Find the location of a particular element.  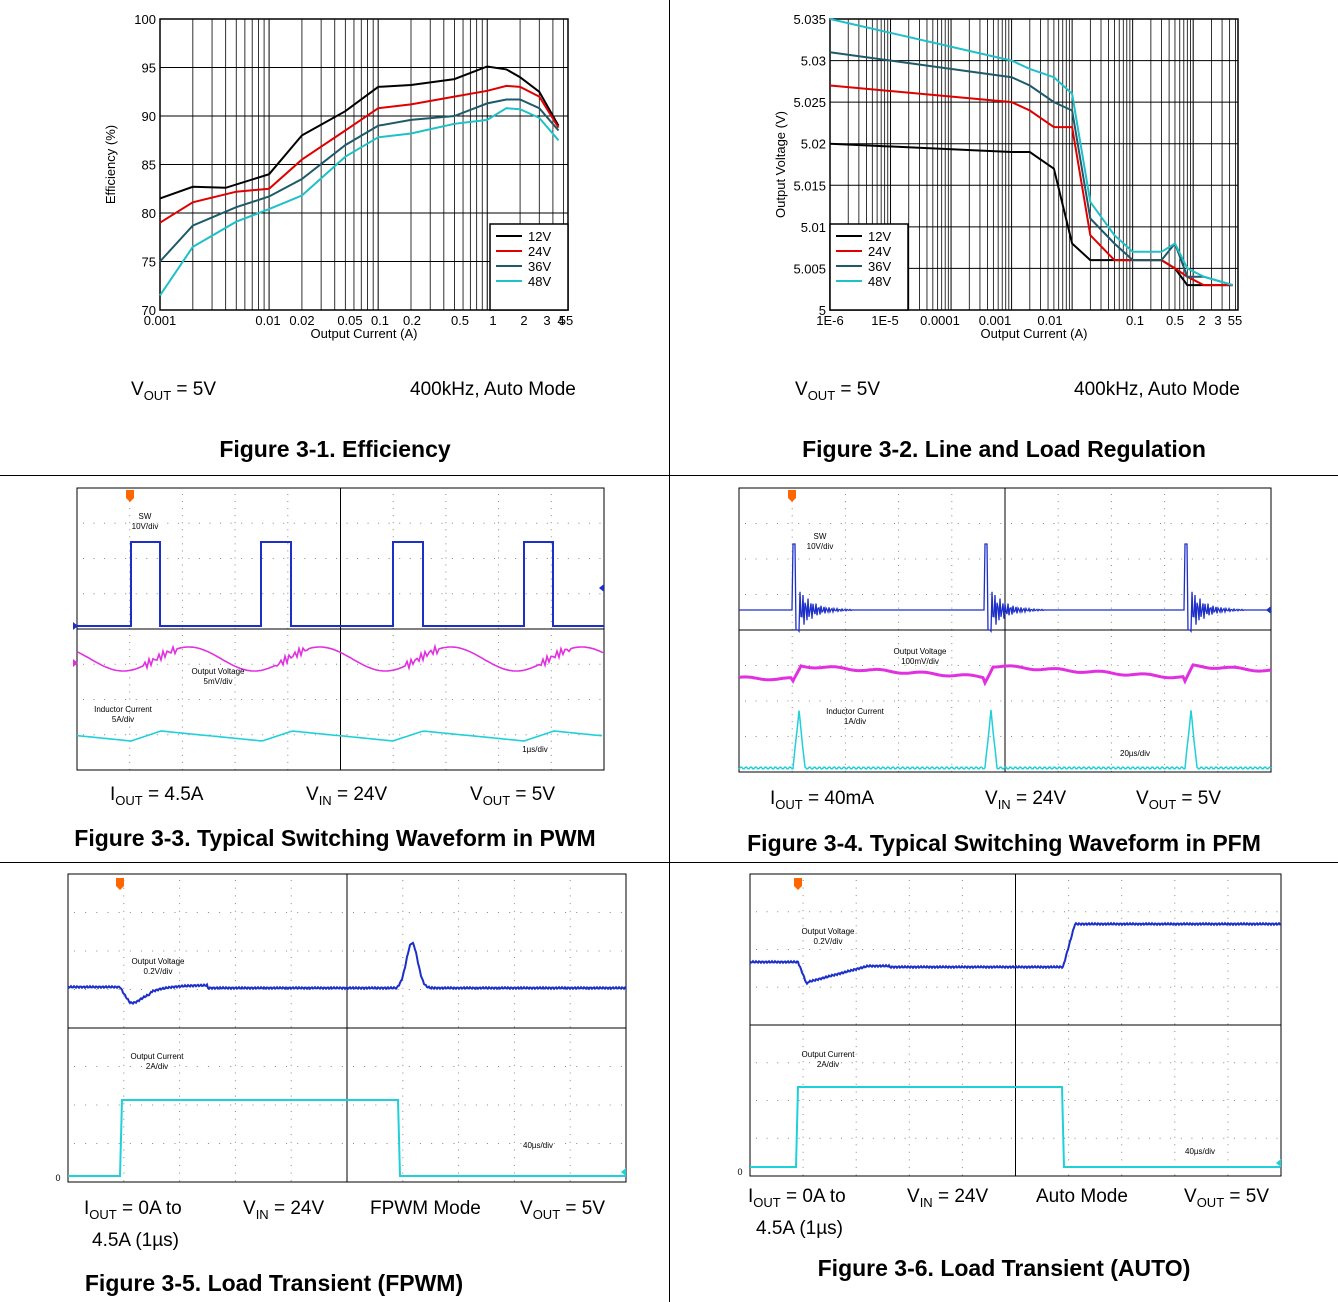

ch1-marker-icon is located at coordinates (75, 626).